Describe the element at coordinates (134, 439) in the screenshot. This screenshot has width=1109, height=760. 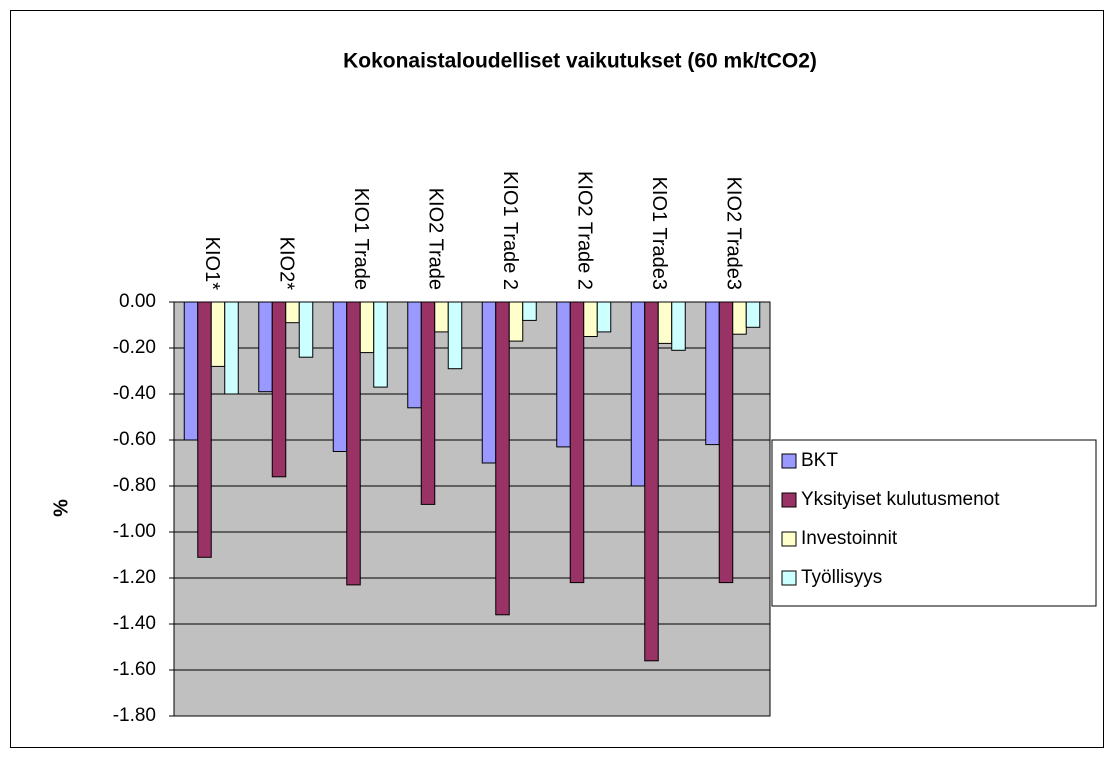
I see `y-tick-label: -0.60` at that location.